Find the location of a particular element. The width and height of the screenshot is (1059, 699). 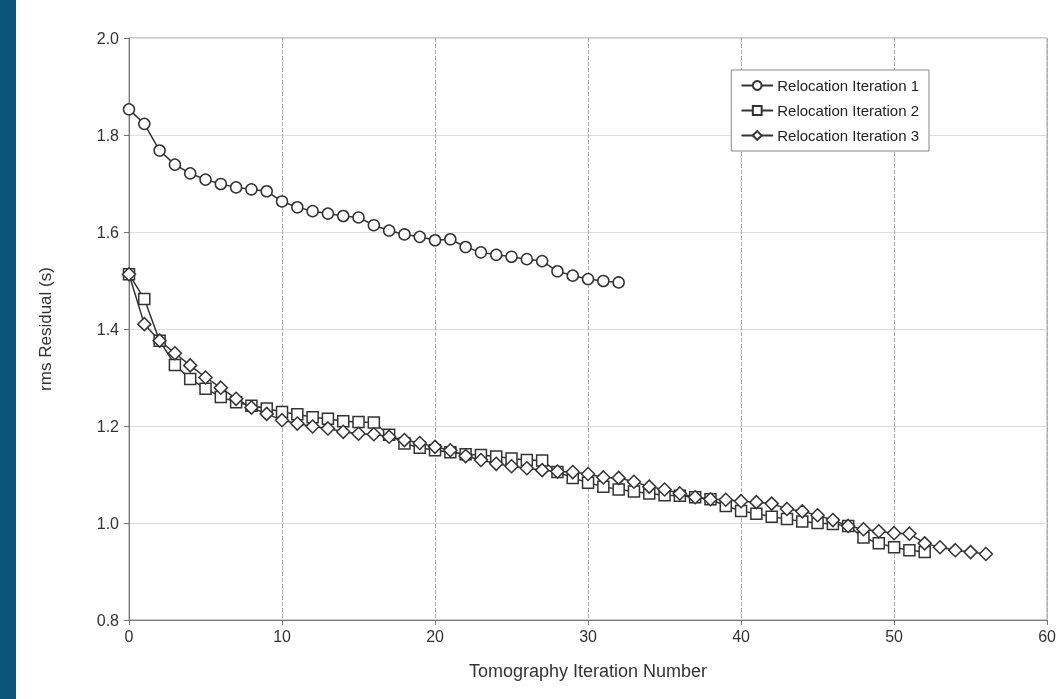

x-tick-label: 60 is located at coordinates (1047, 636).